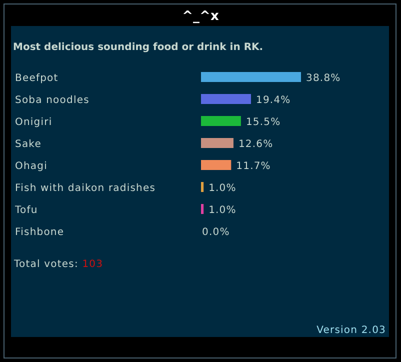  What do you see at coordinates (36, 78) in the screenshot?
I see `y-tick-label: Beefpot` at bounding box center [36, 78].